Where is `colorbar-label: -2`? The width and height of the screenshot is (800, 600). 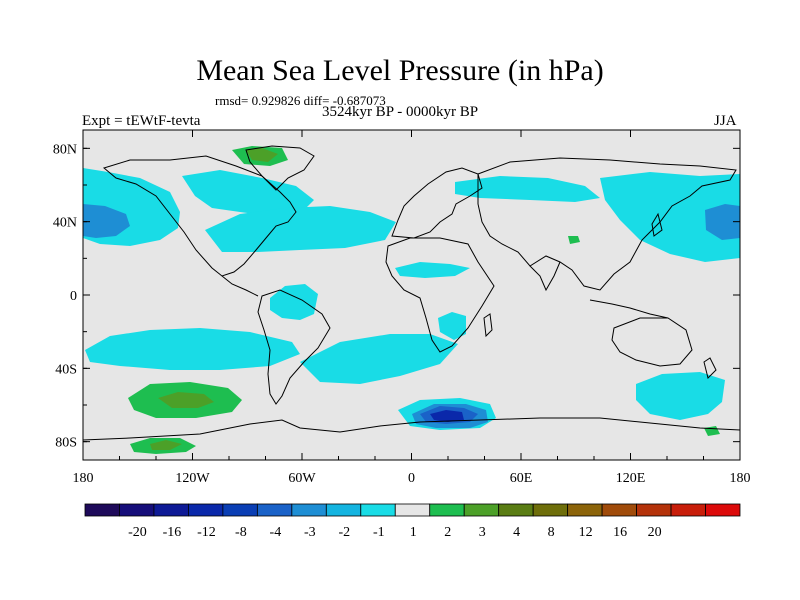
colorbar-label: -2 is located at coordinates (344, 532).